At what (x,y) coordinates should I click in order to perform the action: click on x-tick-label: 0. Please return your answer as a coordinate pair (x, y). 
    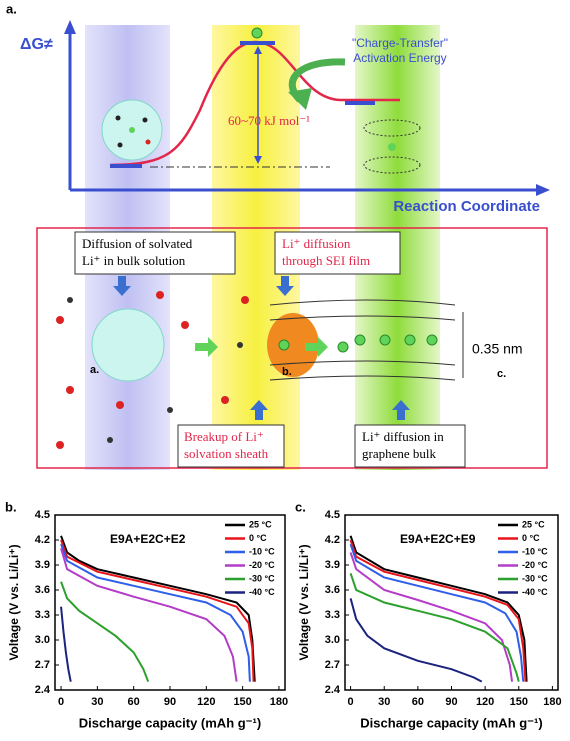
    Looking at the image, I should click on (61, 702).